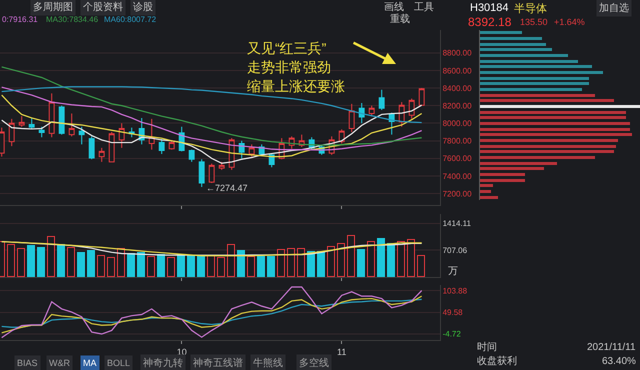  Describe the element at coordinates (227, 188) in the screenshot. I see `annotation: ←7274.47` at that location.